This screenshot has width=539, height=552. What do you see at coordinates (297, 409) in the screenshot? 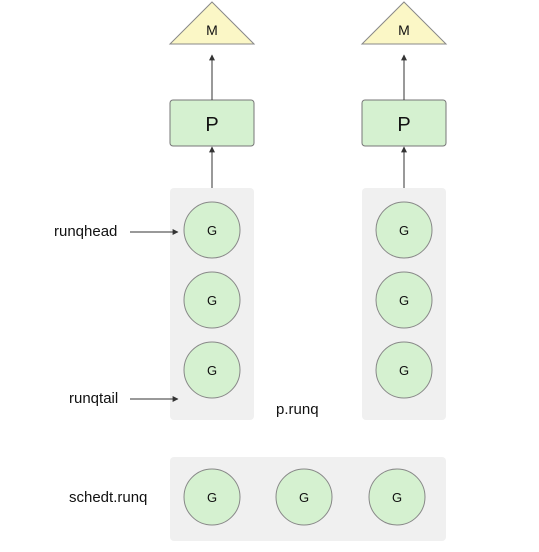
I see `p-runq-label: p.runq` at bounding box center [297, 409].